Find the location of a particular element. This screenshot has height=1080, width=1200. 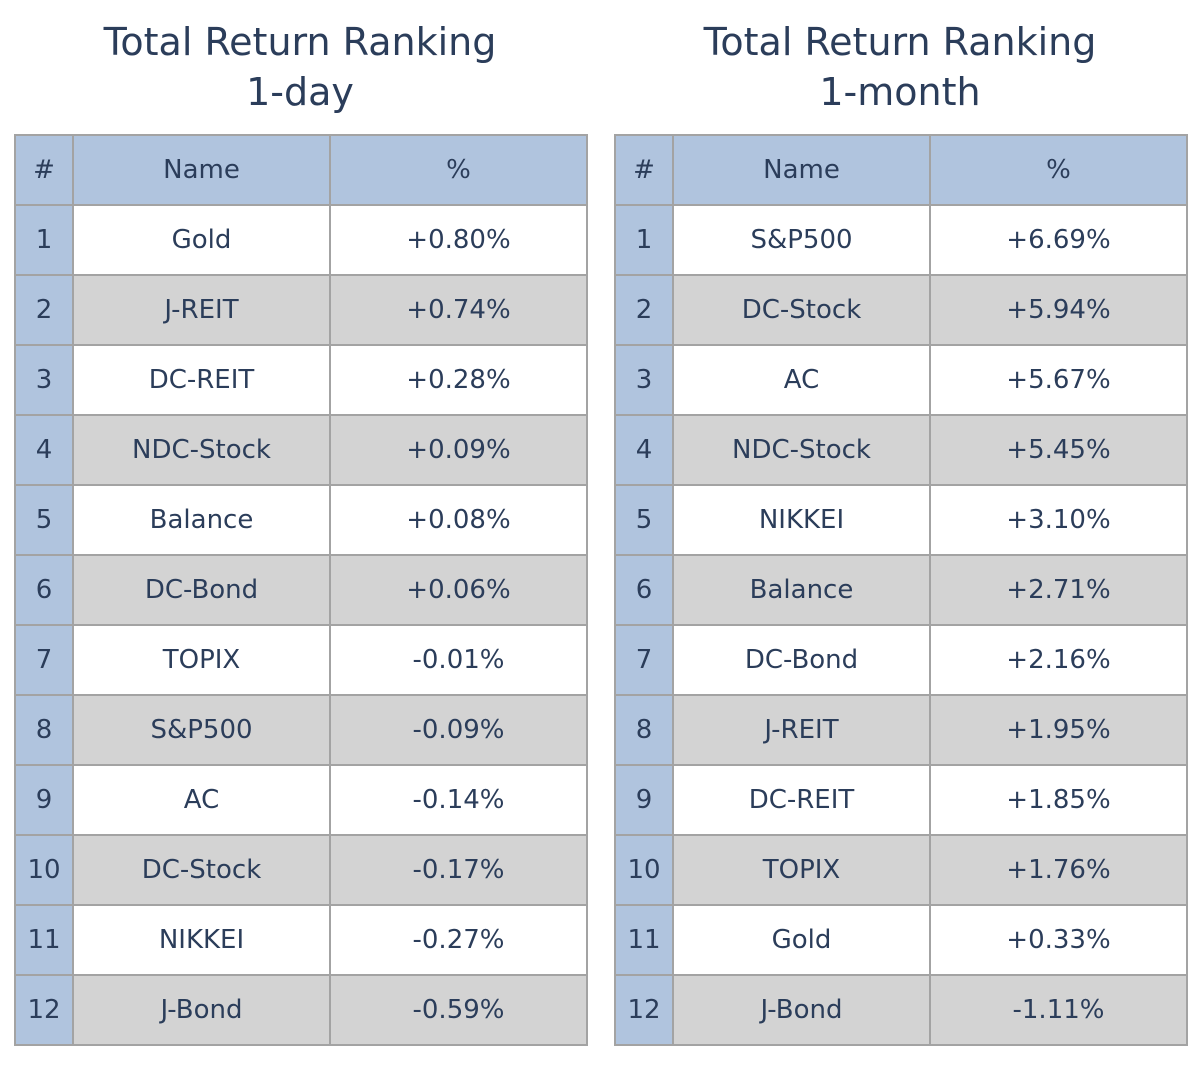

percent-cell: +0.09% is located at coordinates (458, 450).